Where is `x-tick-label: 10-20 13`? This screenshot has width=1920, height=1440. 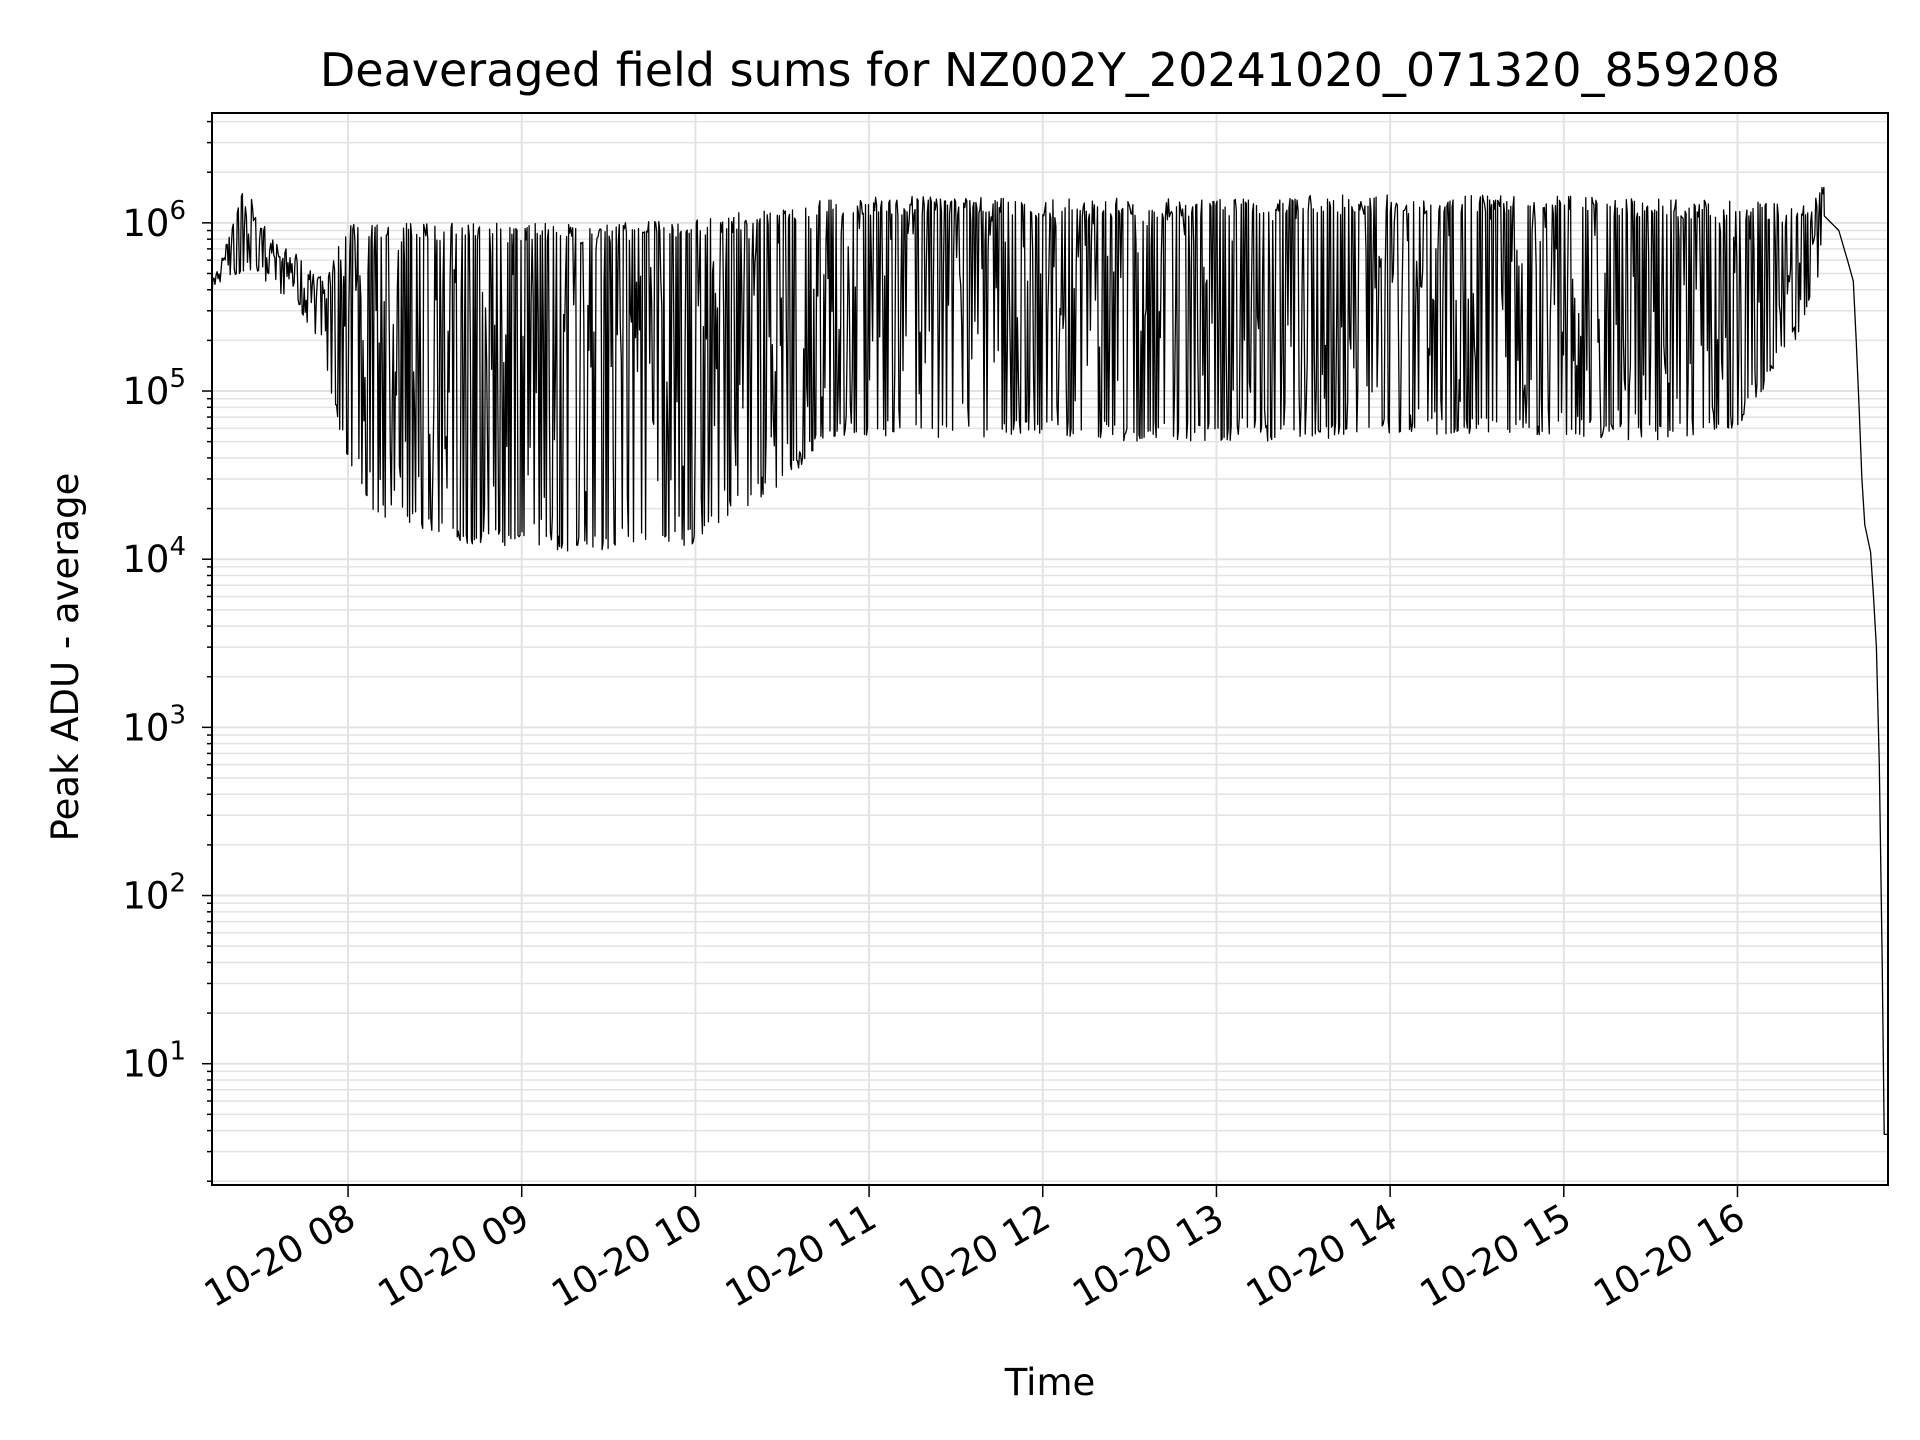 x-tick-label: 10-20 13 is located at coordinates (1148, 1256).